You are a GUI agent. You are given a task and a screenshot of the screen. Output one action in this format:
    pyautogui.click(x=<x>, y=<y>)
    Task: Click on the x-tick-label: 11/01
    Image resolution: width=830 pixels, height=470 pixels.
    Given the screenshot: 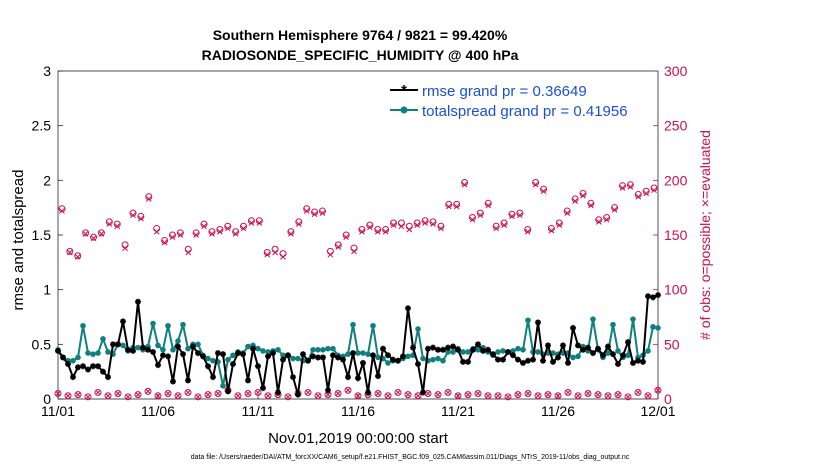 What is the action you would take?
    pyautogui.click(x=58, y=411)
    